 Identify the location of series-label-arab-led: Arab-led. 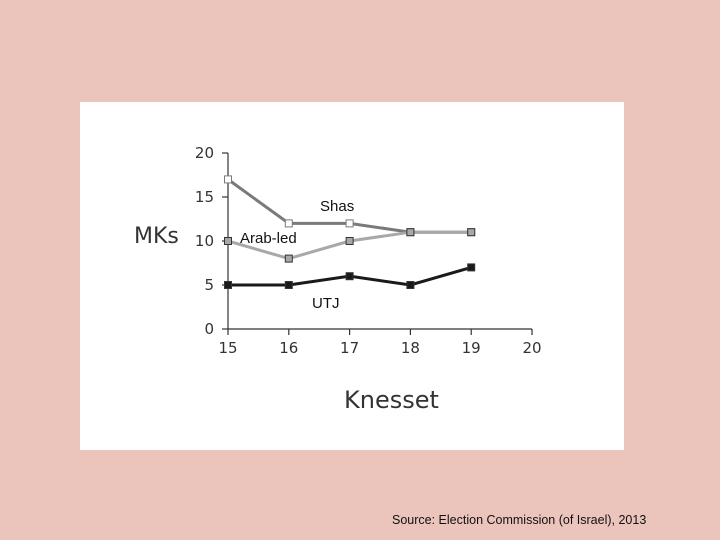
(268, 238).